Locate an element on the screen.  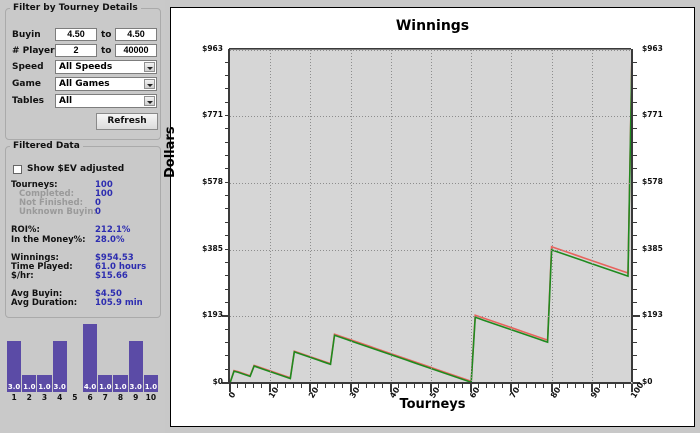
x-axis-top-spine is located at coordinates (430, 48).